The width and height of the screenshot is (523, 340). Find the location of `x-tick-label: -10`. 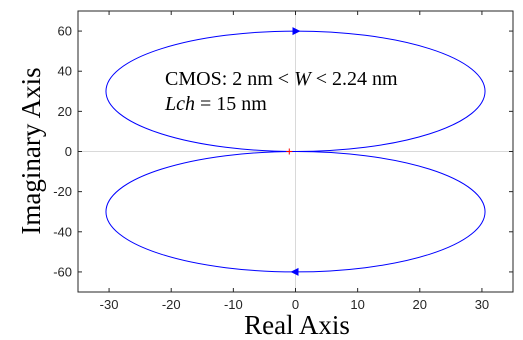

x-tick-label: -10 is located at coordinates (233, 304).